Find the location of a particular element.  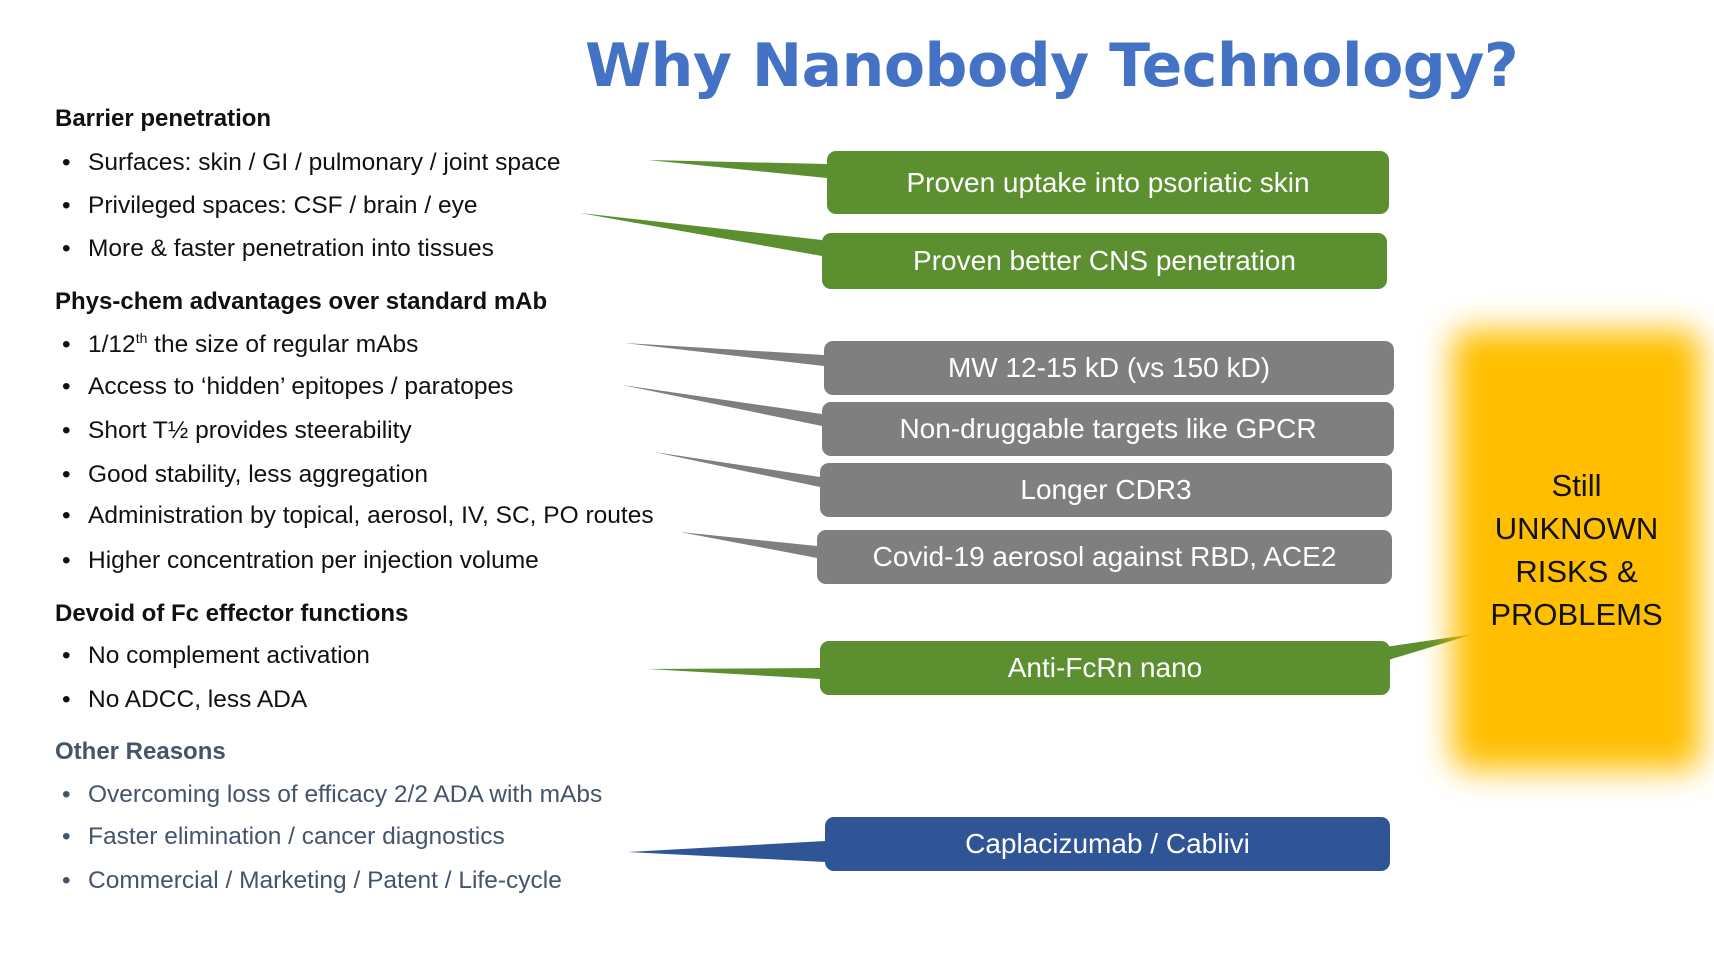

connector-fcrn-left is located at coordinates (734, 673).